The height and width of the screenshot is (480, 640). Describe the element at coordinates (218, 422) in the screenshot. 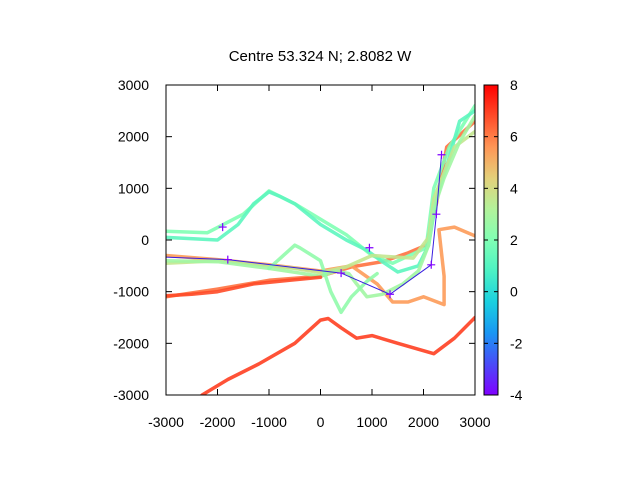

I see `x-tick-label: -2000` at that location.